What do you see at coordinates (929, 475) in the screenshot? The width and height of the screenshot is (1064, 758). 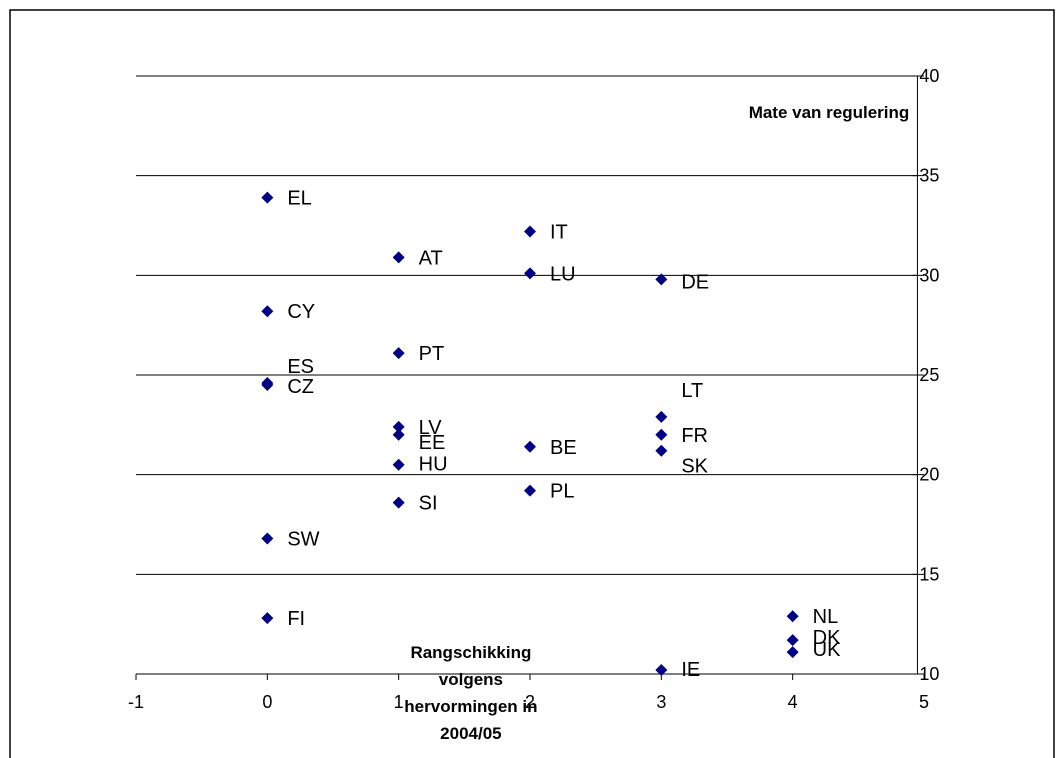 I see `y-tick-label: 20` at bounding box center [929, 475].